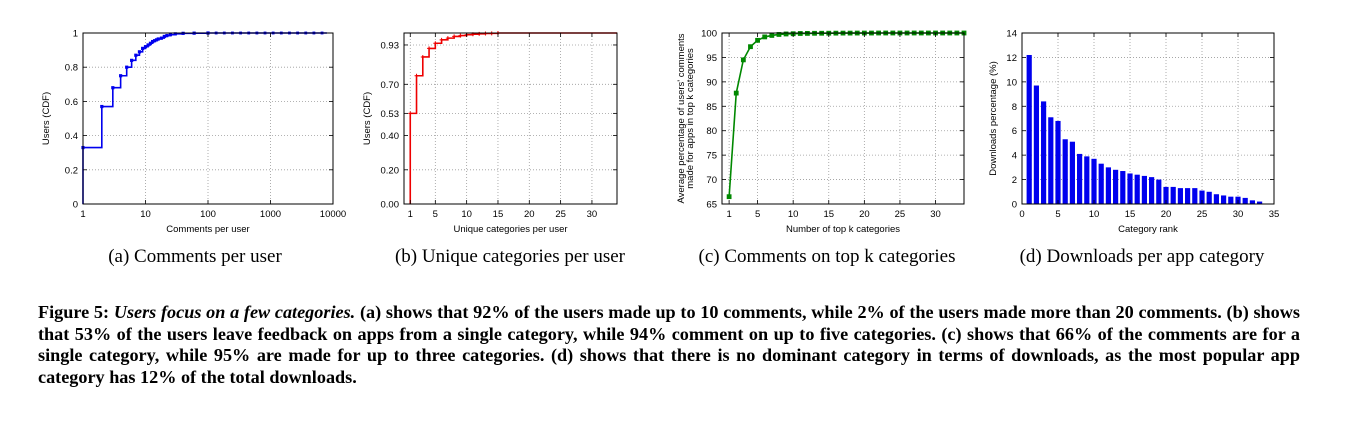 This screenshot has height=421, width=1354. Describe the element at coordinates (1014, 180) in the screenshot. I see `y-tick-label: 2` at that location.